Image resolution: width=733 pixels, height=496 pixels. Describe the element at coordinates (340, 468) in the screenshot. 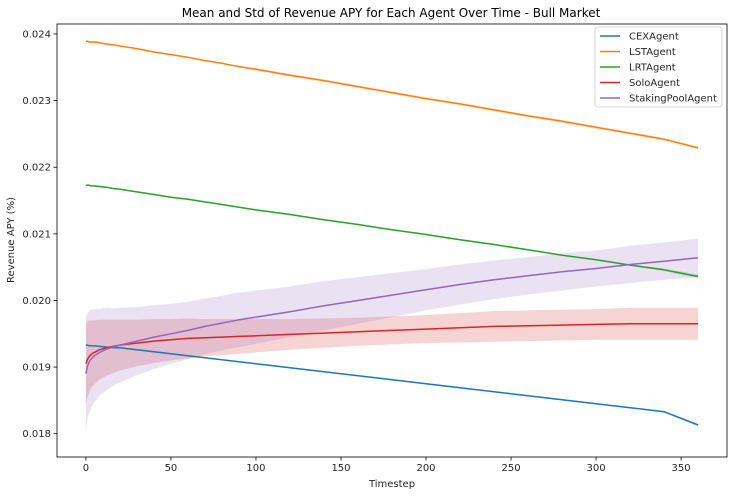

I see `x-tick-label: 150` at that location.